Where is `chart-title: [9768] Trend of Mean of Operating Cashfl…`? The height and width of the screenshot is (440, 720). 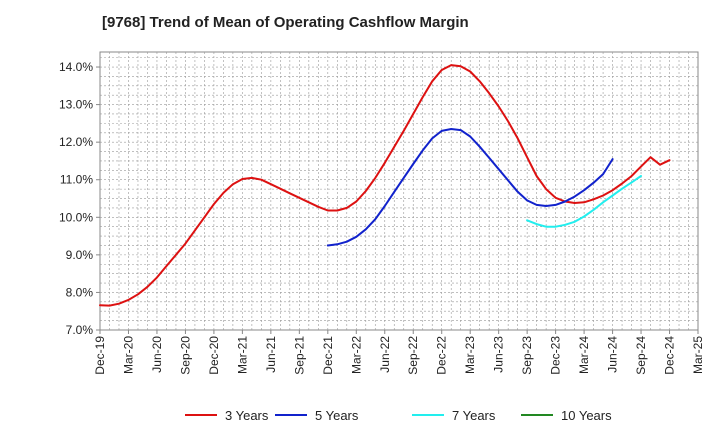 chart-title: [9768] Trend of Mean of Operating Cashfl… is located at coordinates (285, 22).